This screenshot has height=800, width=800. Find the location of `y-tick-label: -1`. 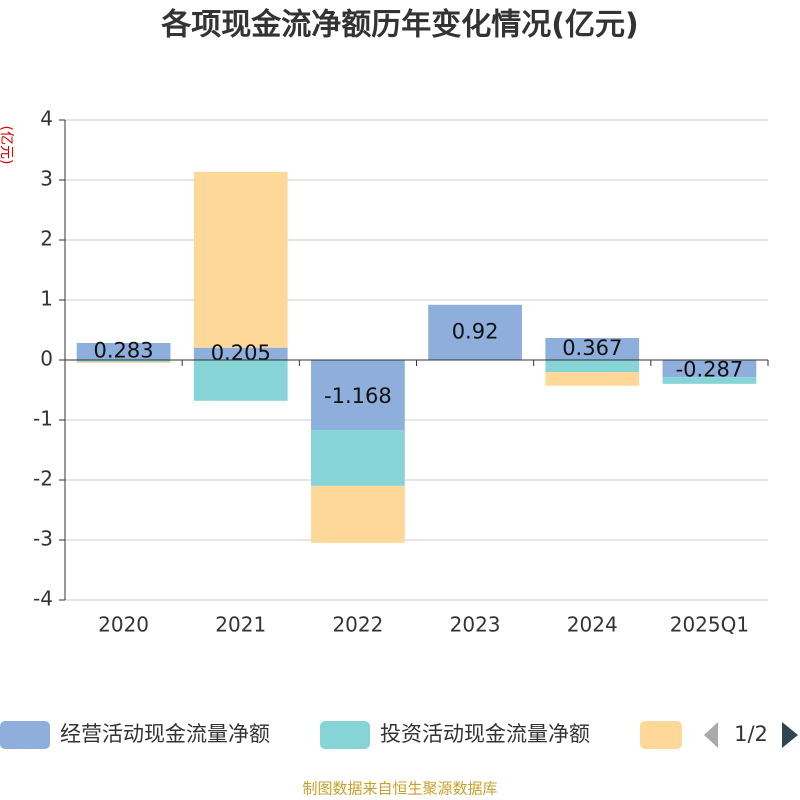

y-tick-label: -1 is located at coordinates (43, 419).